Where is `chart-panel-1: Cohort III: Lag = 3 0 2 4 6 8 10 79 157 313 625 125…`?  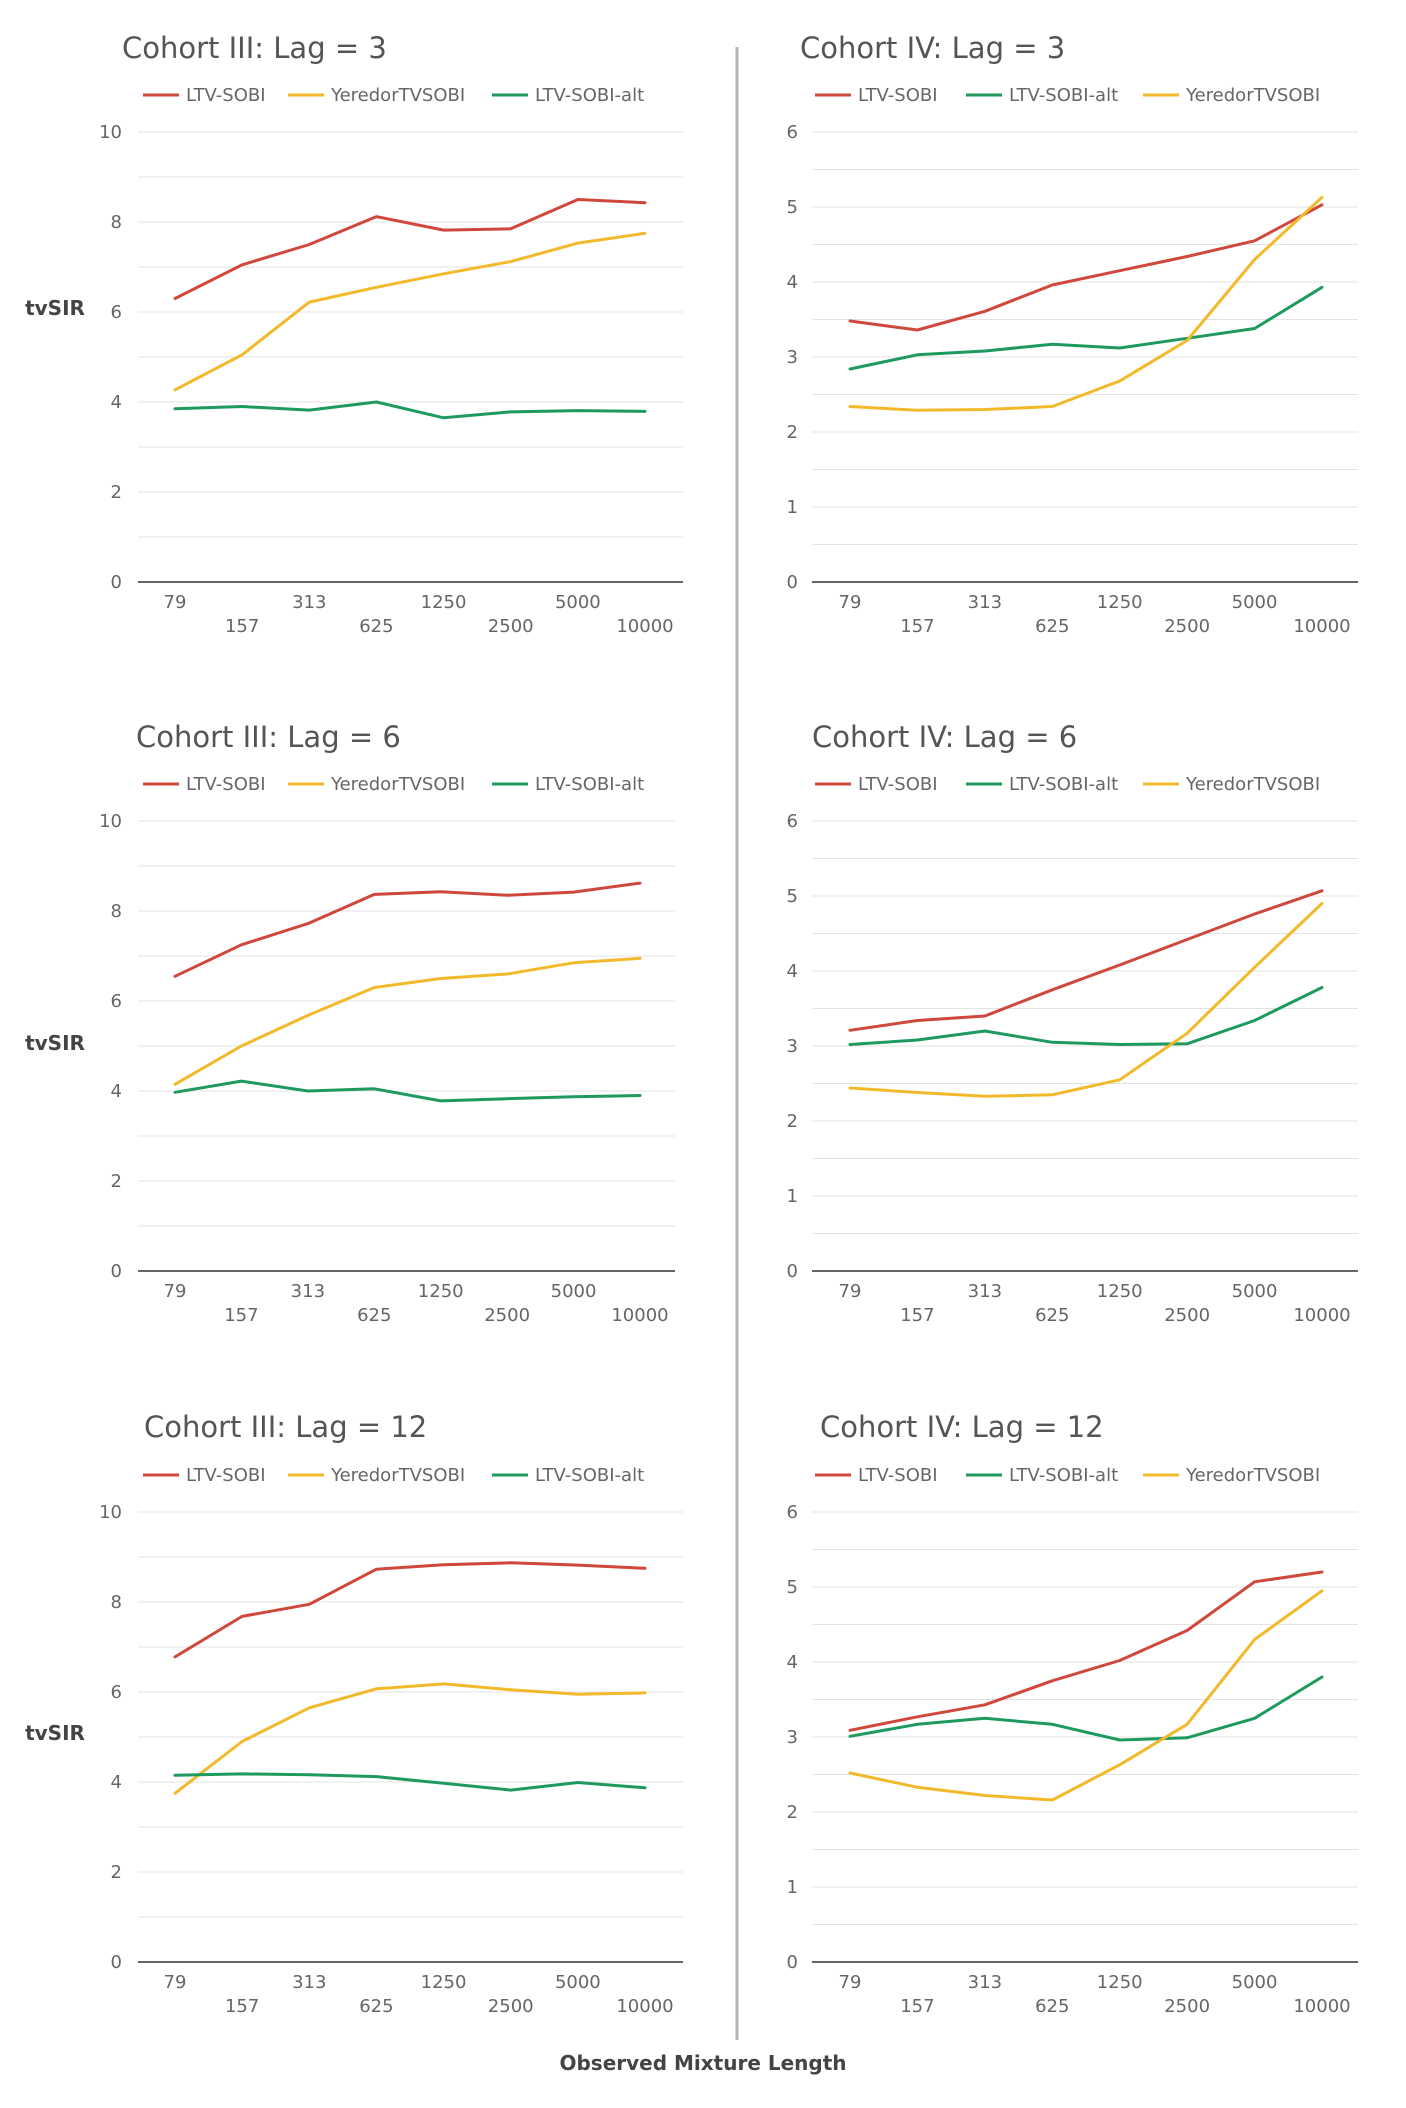 chart-panel-1: Cohort III: Lag = 3 0 2 4 6 8 10 79 157 313 625 125… is located at coordinates (354, 334).